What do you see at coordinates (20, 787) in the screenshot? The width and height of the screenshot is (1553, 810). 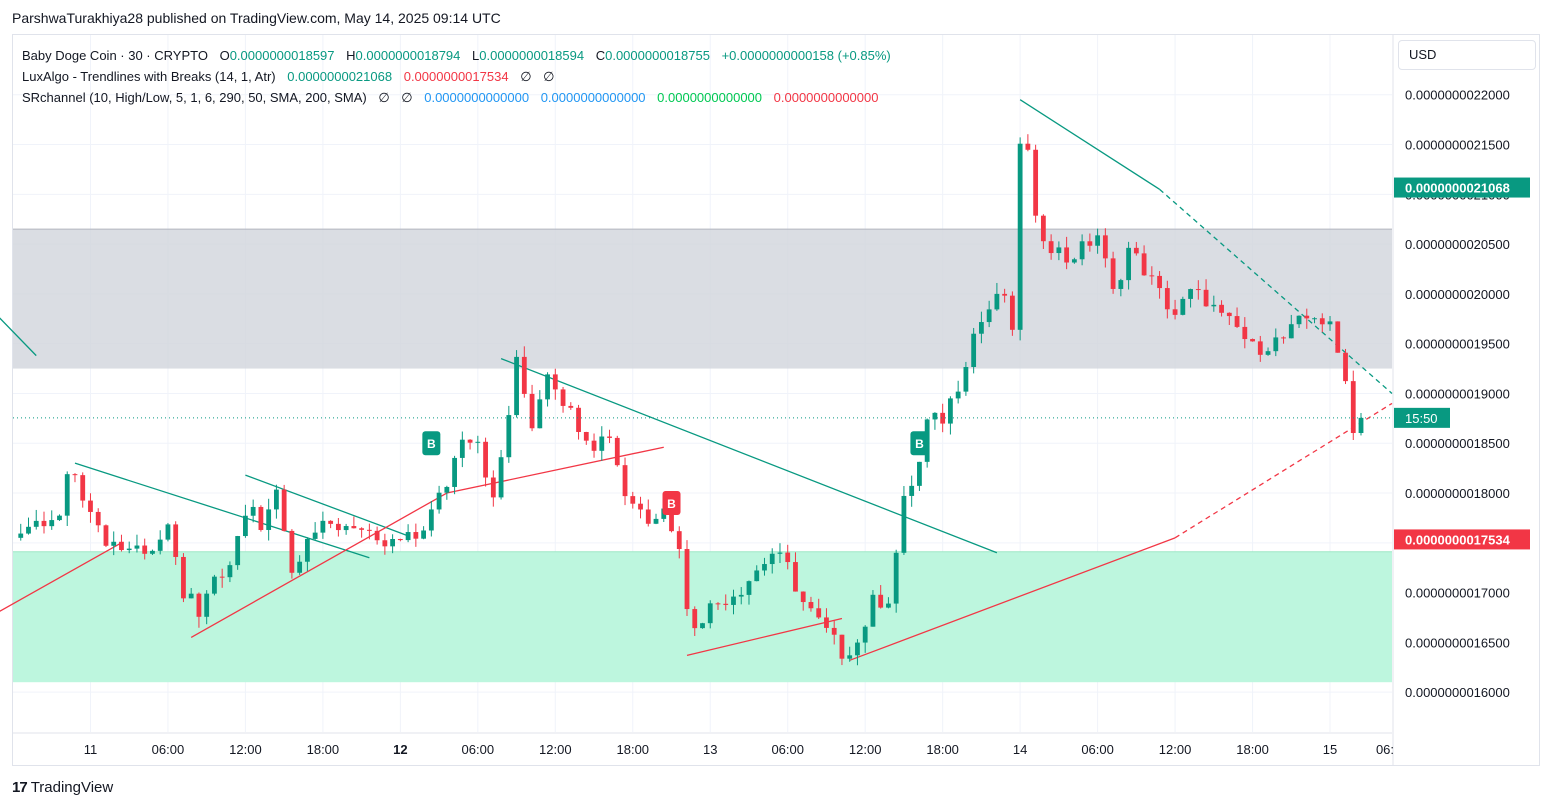 I see `tradingview-logo-icon: 17` at bounding box center [20, 787].